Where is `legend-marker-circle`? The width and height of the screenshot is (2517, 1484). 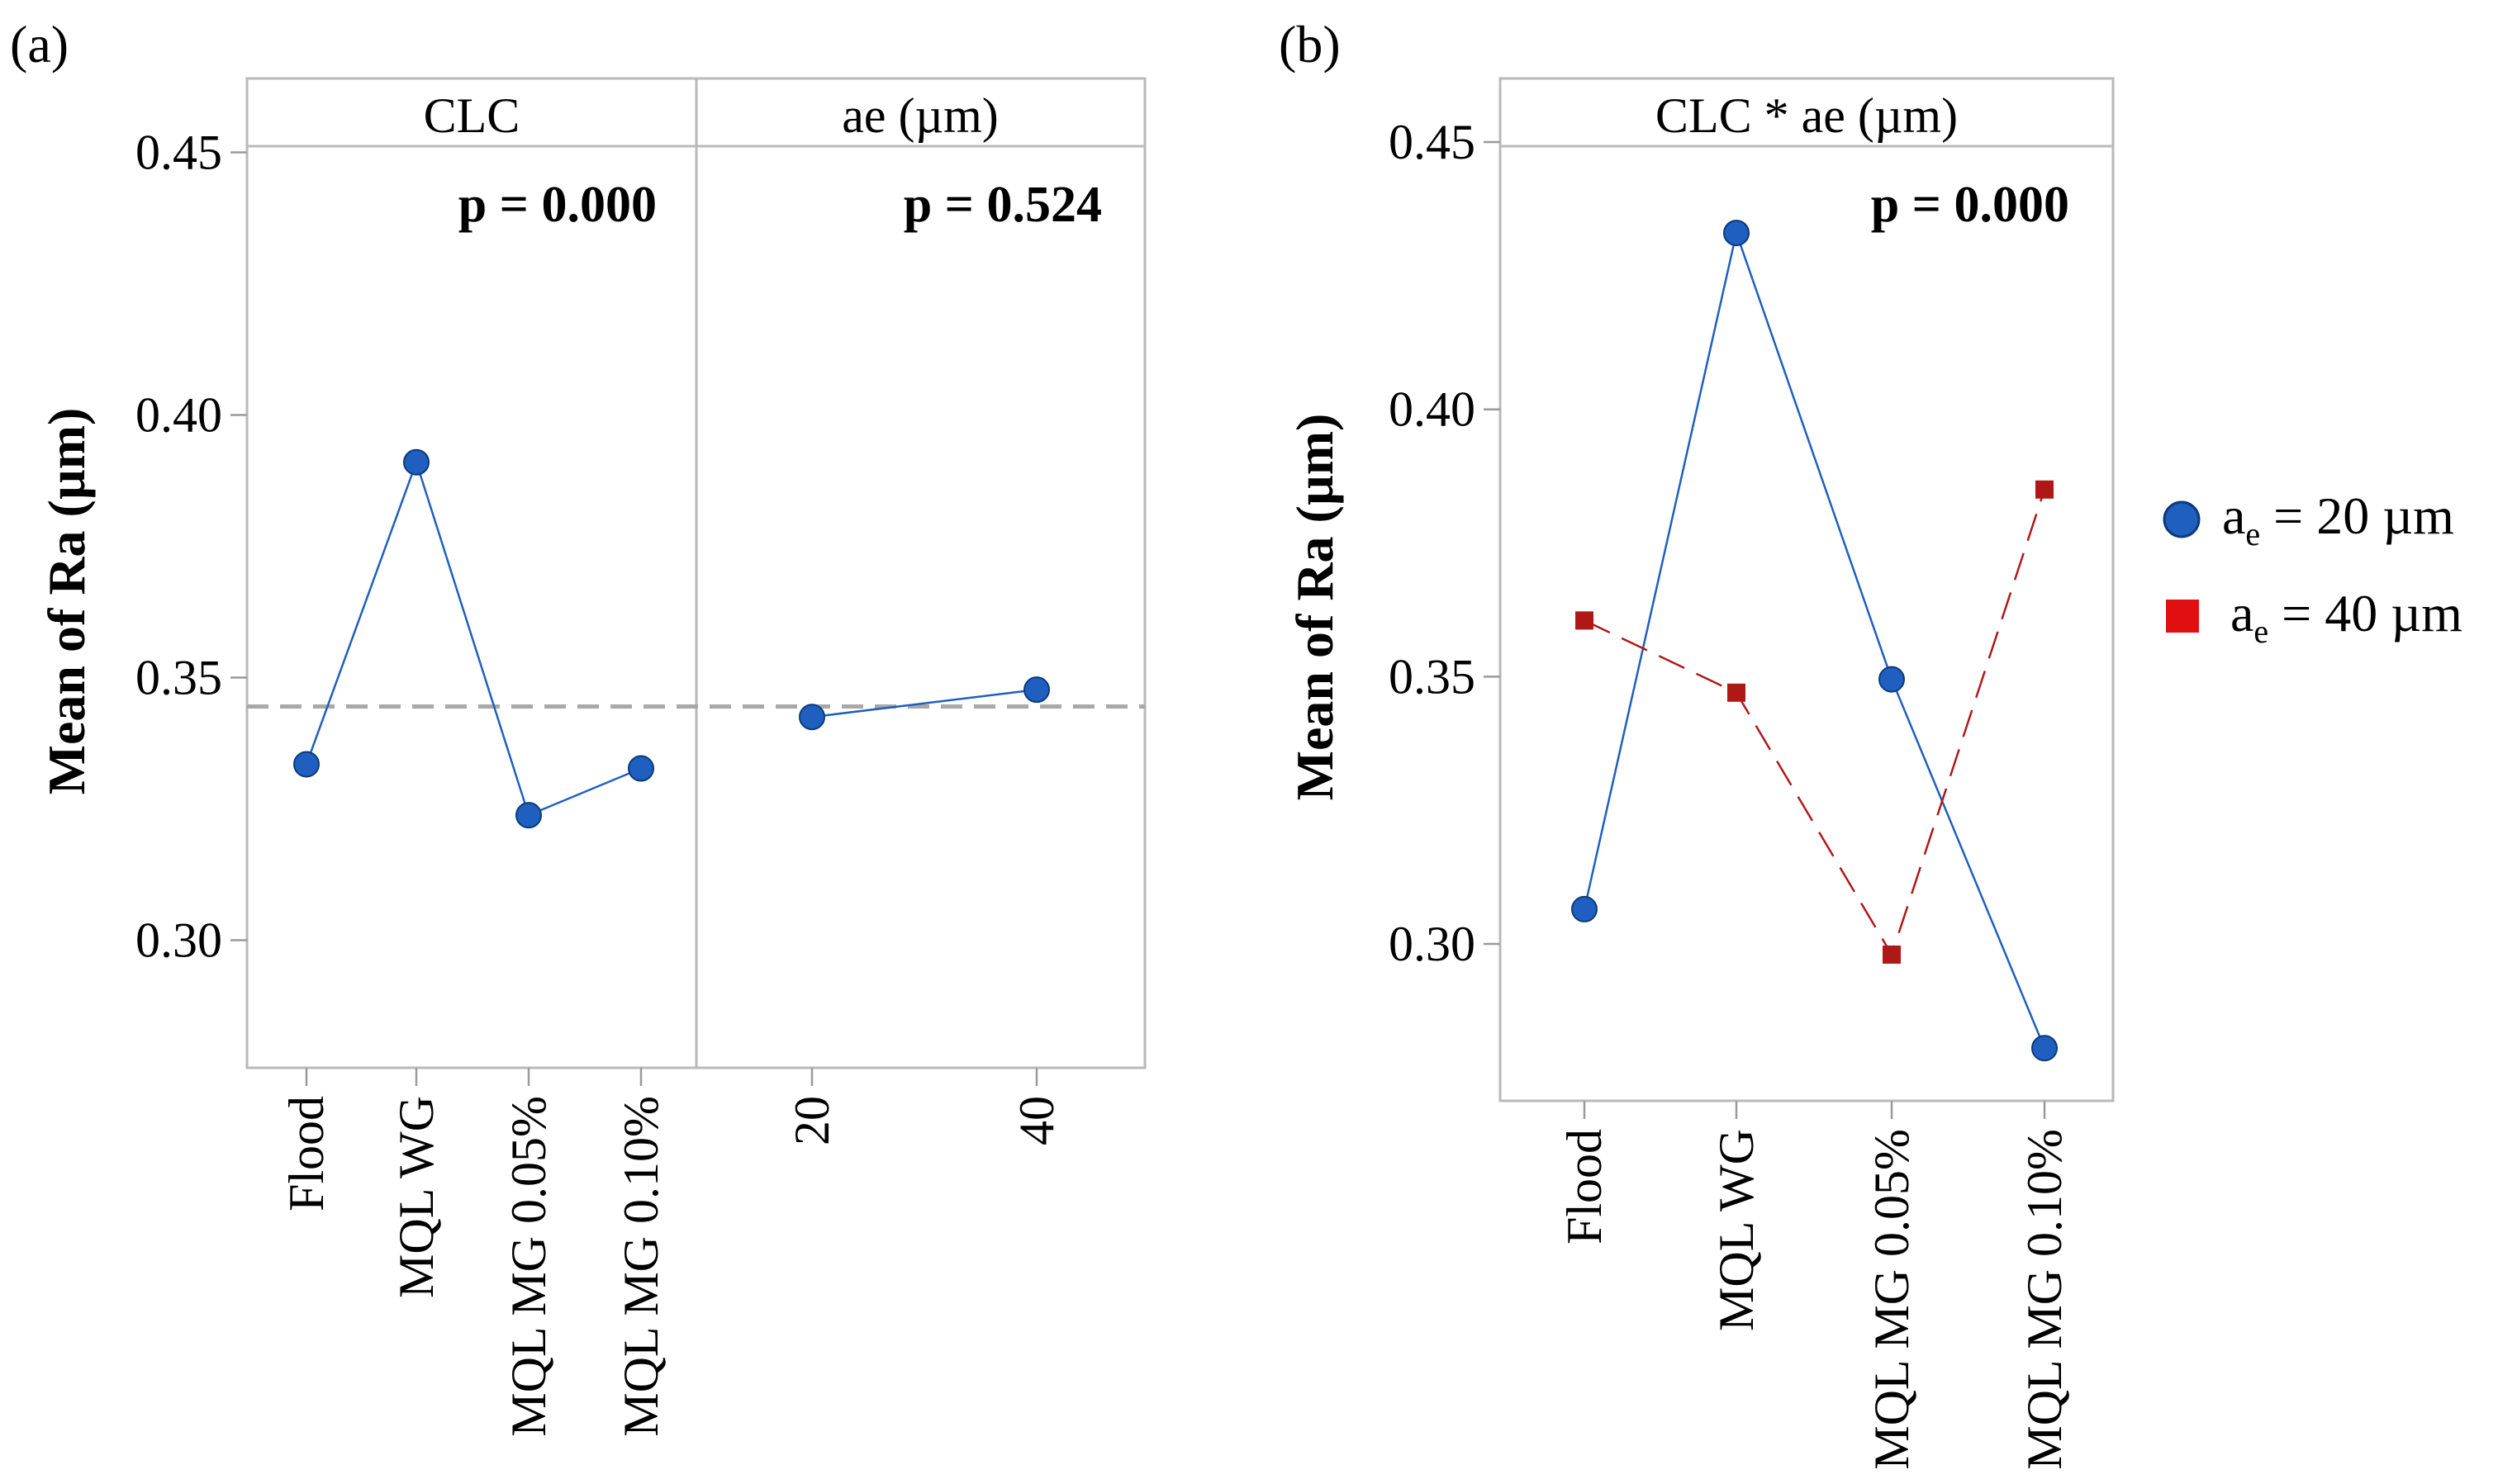 legend-marker-circle is located at coordinates (2182, 519).